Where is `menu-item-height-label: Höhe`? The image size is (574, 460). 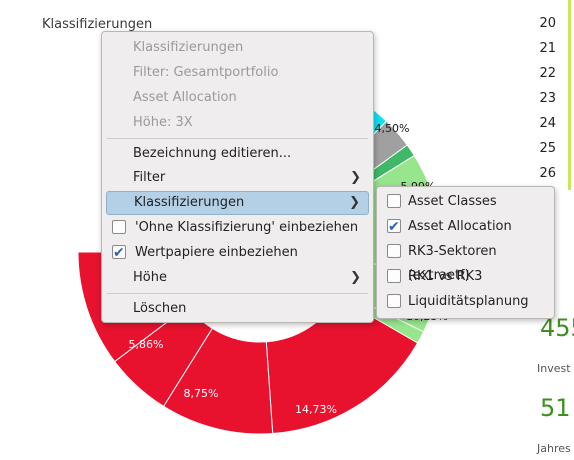 menu-item-height-label: Höhe is located at coordinates (150, 277).